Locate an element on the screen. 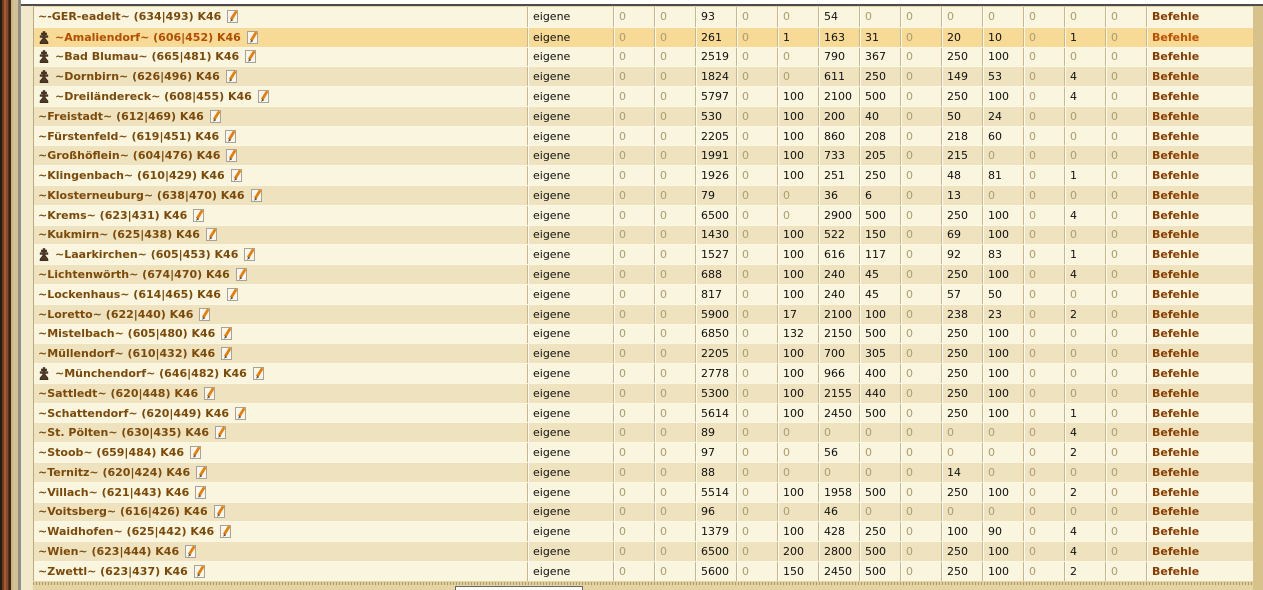 This screenshot has width=1263, height=590. village-link: ~Dreiländereck~ (608|455) K46 is located at coordinates (153, 96).